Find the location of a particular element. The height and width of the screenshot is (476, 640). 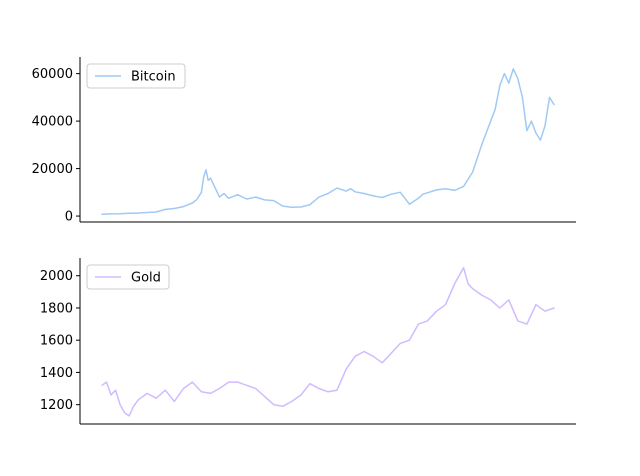

y-tick-label: 1600 is located at coordinates (56, 341).